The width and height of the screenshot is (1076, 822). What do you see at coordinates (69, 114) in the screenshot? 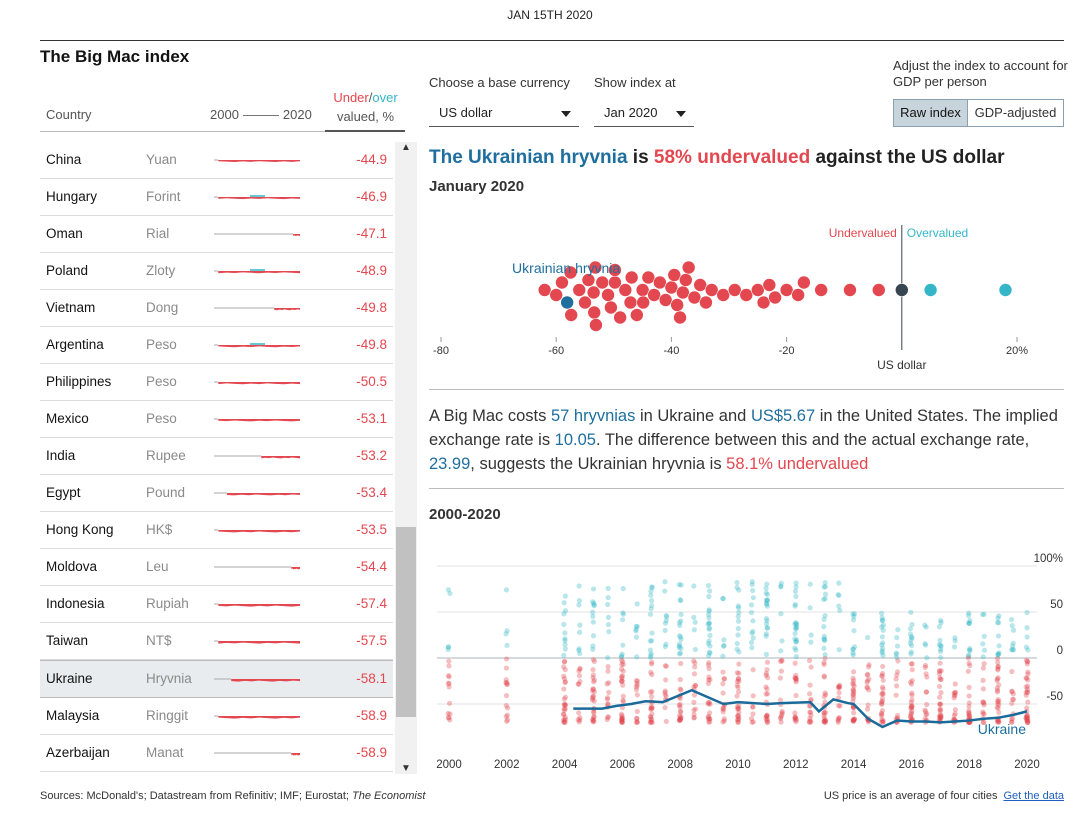
I see `col-country-header: Country` at bounding box center [69, 114].